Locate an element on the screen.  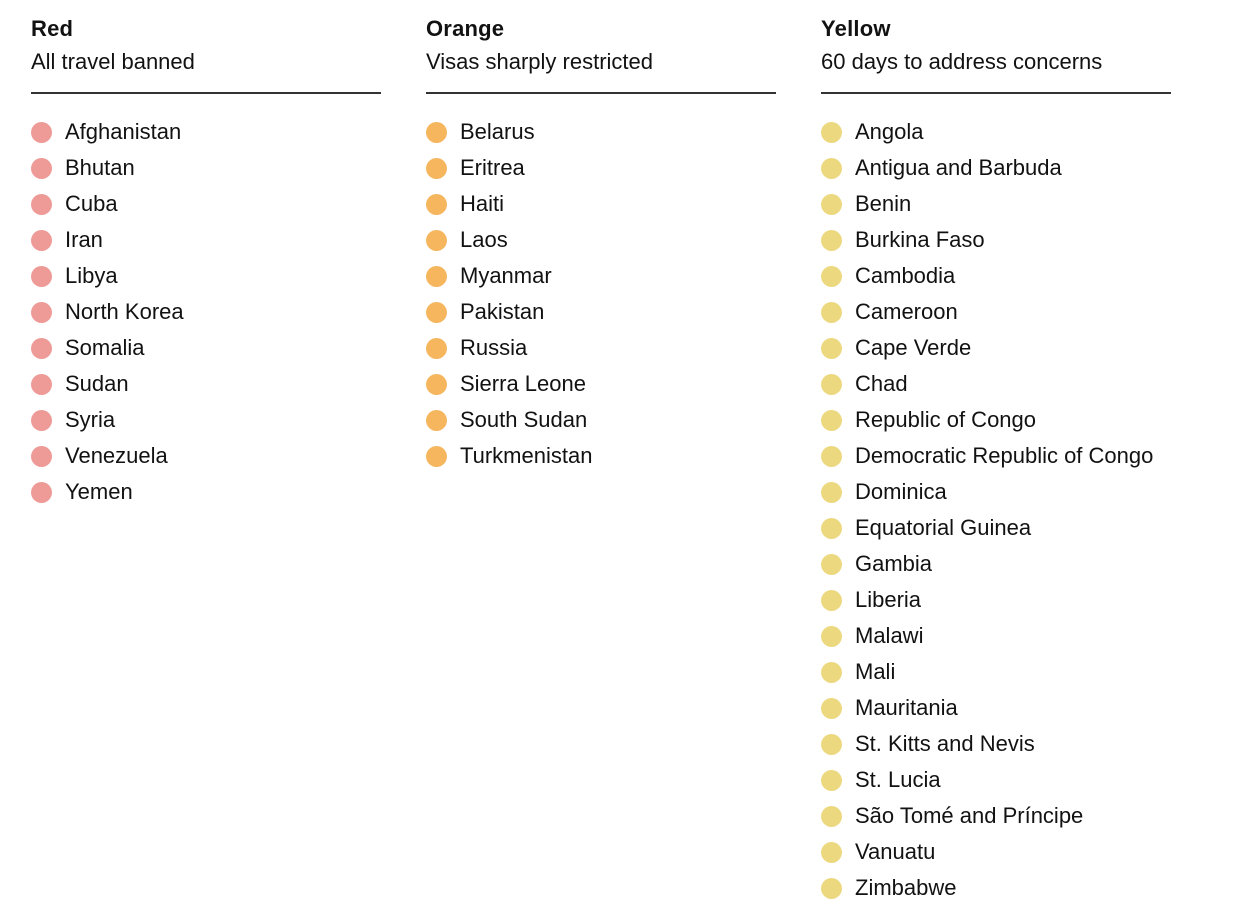
country-label: Iran is located at coordinates (84, 239).